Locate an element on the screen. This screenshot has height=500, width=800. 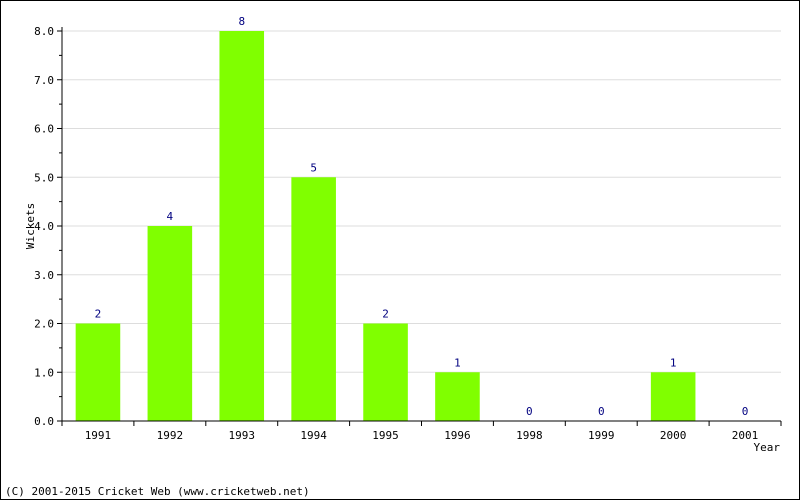
x-tick-label: 2001 is located at coordinates (745, 435).